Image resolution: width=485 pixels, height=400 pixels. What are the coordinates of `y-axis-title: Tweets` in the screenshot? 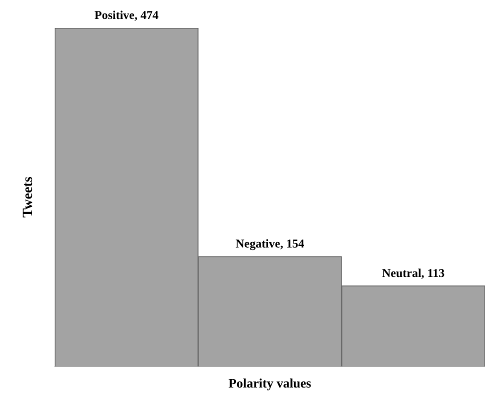 It's located at (28, 197).